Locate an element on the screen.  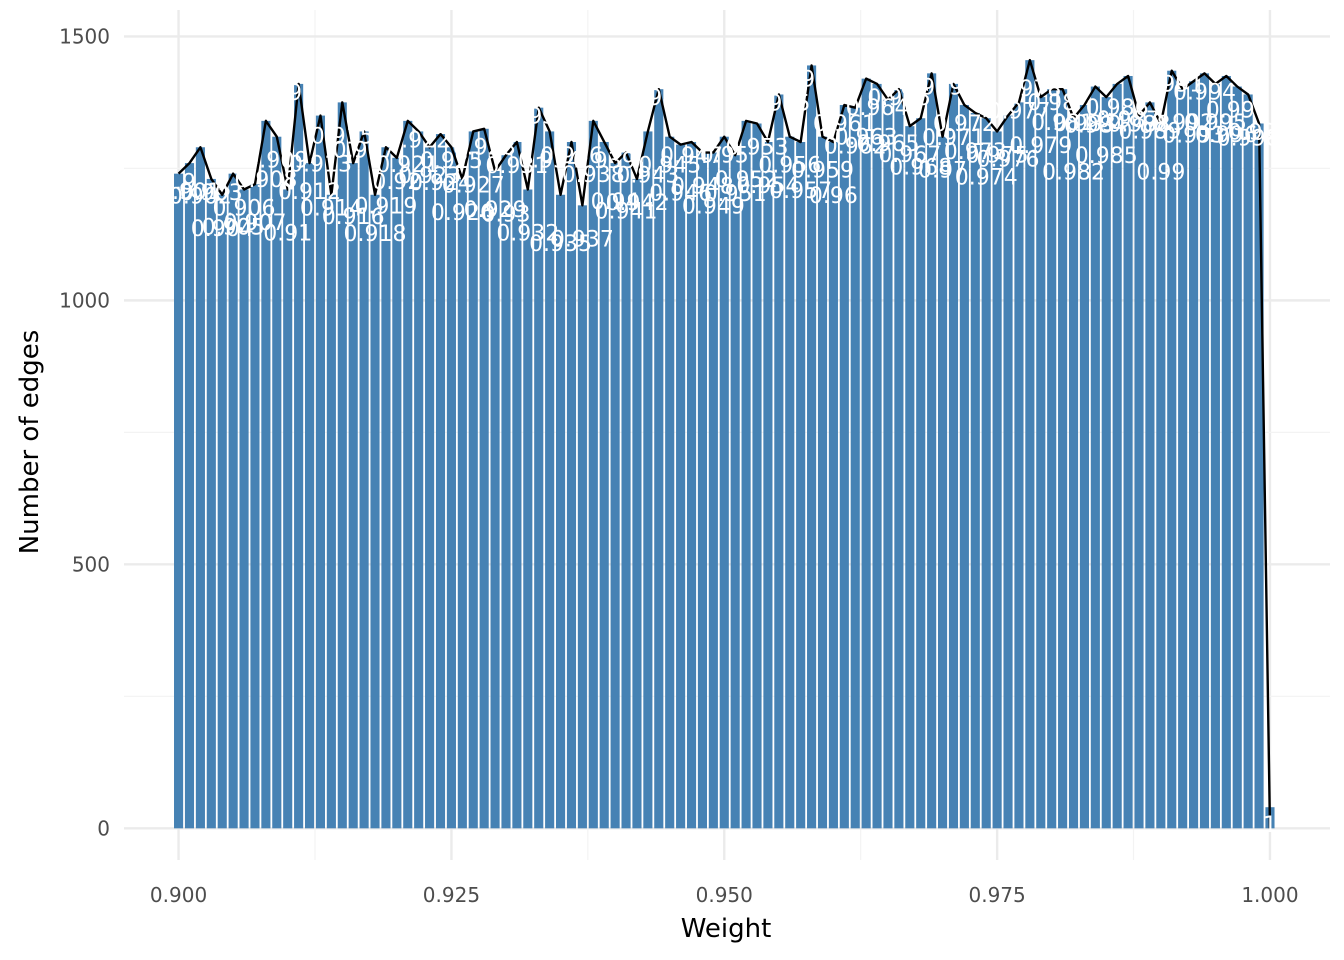
bin-label: 0.937 is located at coordinates (582, 239).